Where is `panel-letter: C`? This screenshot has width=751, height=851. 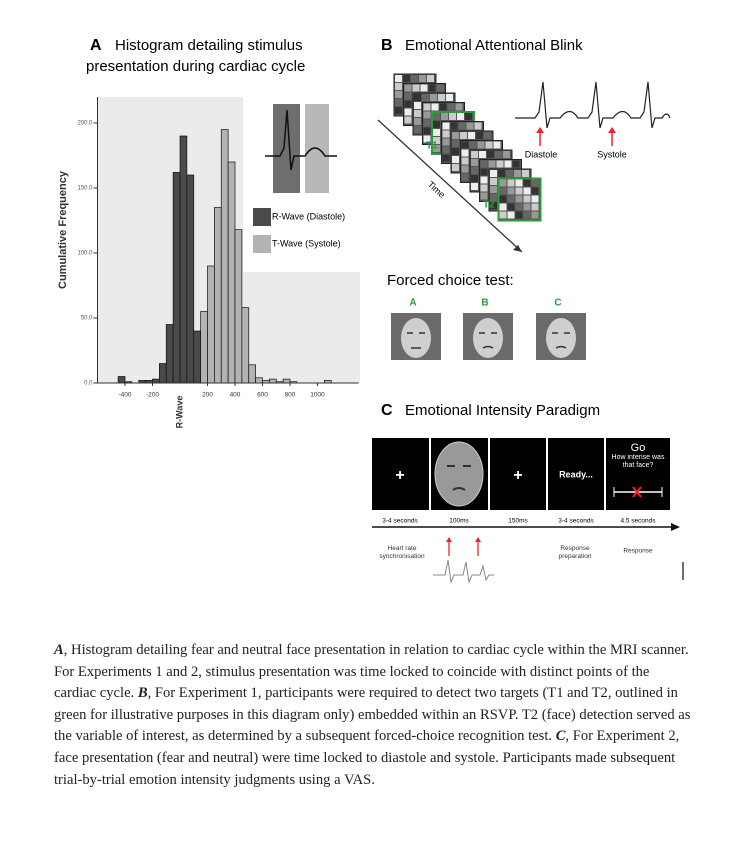 panel-letter: C is located at coordinates (387, 410).